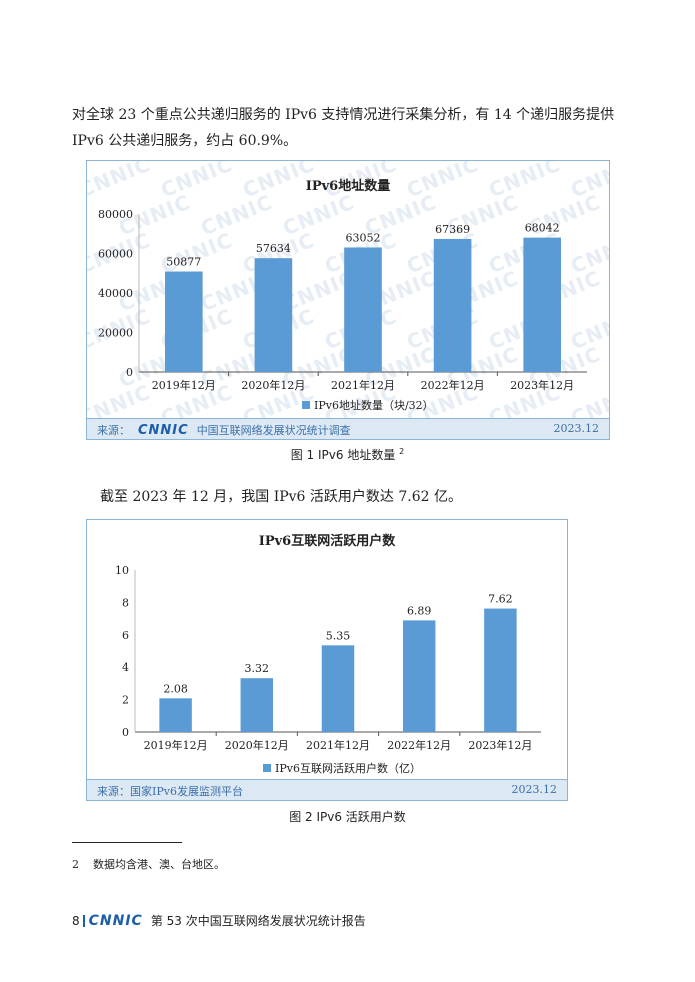 The width and height of the screenshot is (695, 982). What do you see at coordinates (115, 333) in the screenshot?
I see `y-tick-label: 20000` at bounding box center [115, 333].